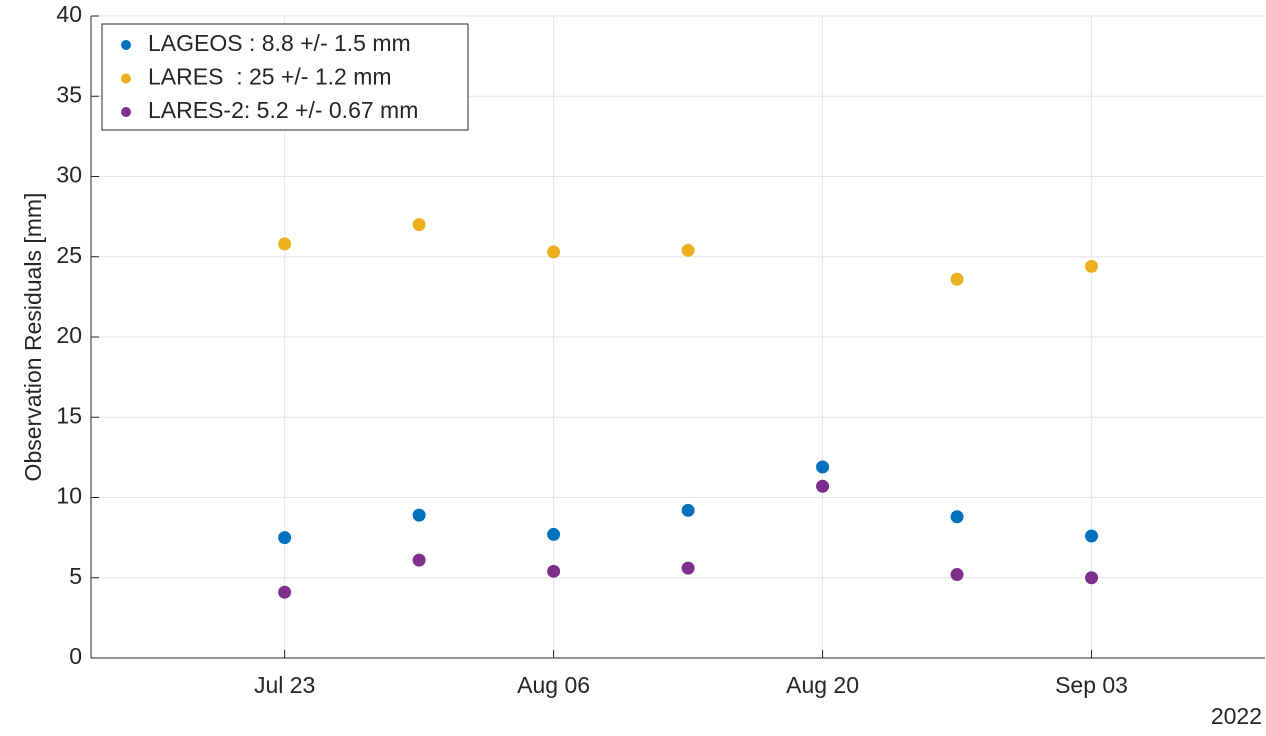 The image size is (1266, 736). Describe the element at coordinates (33, 337) in the screenshot. I see `y-axis-label: Observation Residuals [mm]` at that location.